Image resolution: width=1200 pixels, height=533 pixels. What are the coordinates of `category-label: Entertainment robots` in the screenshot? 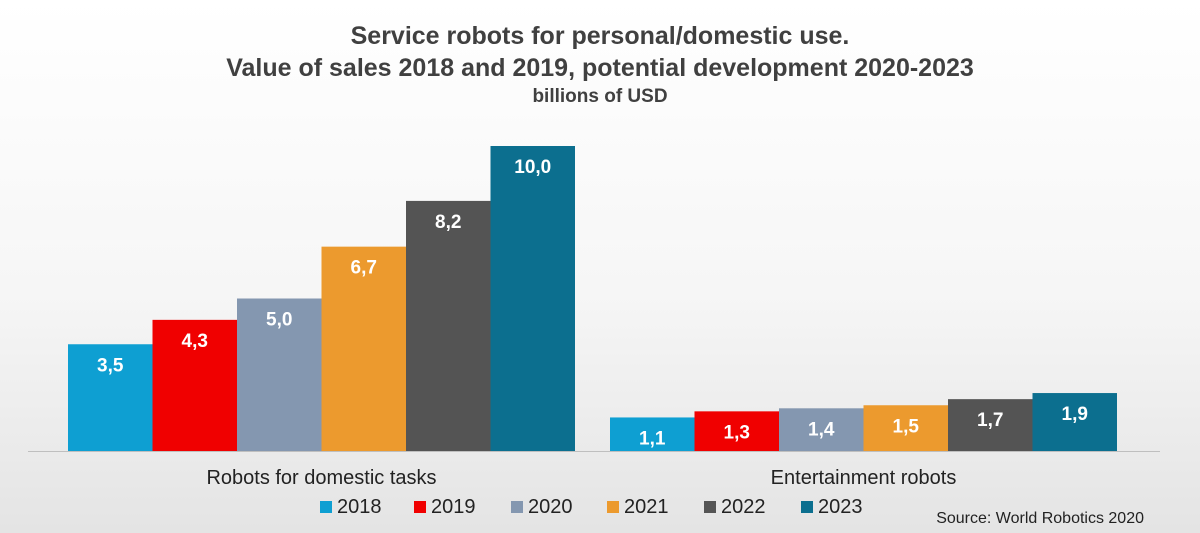 It's located at (864, 478).